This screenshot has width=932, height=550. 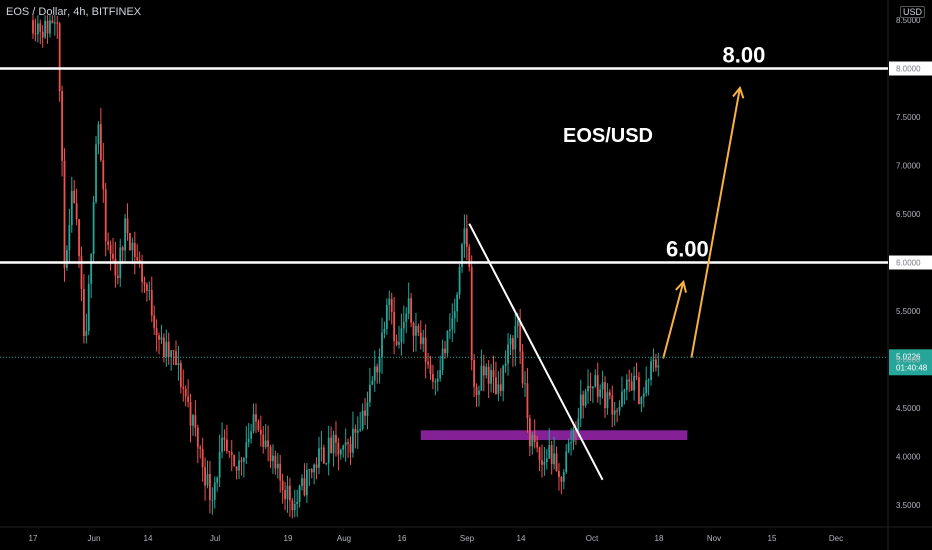 What do you see at coordinates (908, 408) in the screenshot?
I see `y-tick-label: 4.5000` at bounding box center [908, 408].